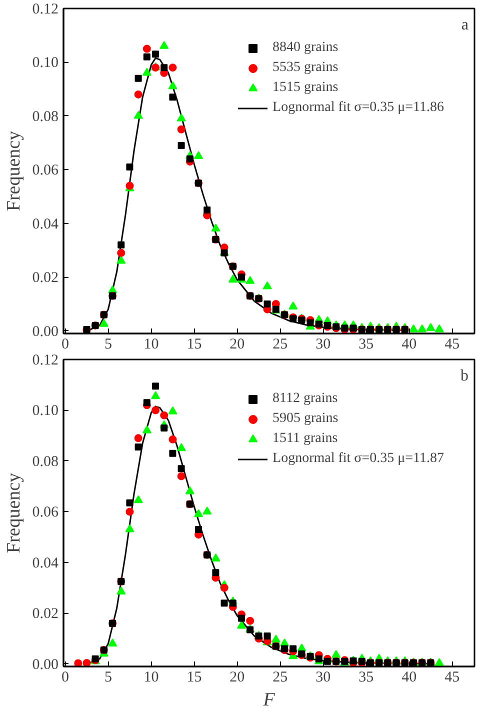 This screenshot has width=478, height=713. I want to click on legend-label: 1515 grains, so click(305, 88).